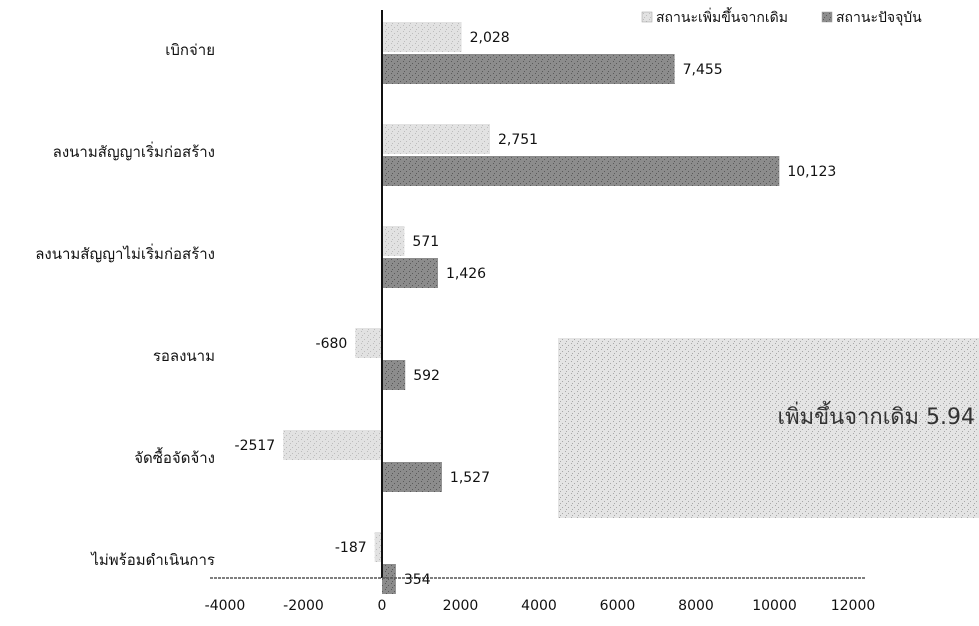  What do you see at coordinates (853, 606) in the screenshot?
I see `x-tick-label-8: 12000` at bounding box center [853, 606].